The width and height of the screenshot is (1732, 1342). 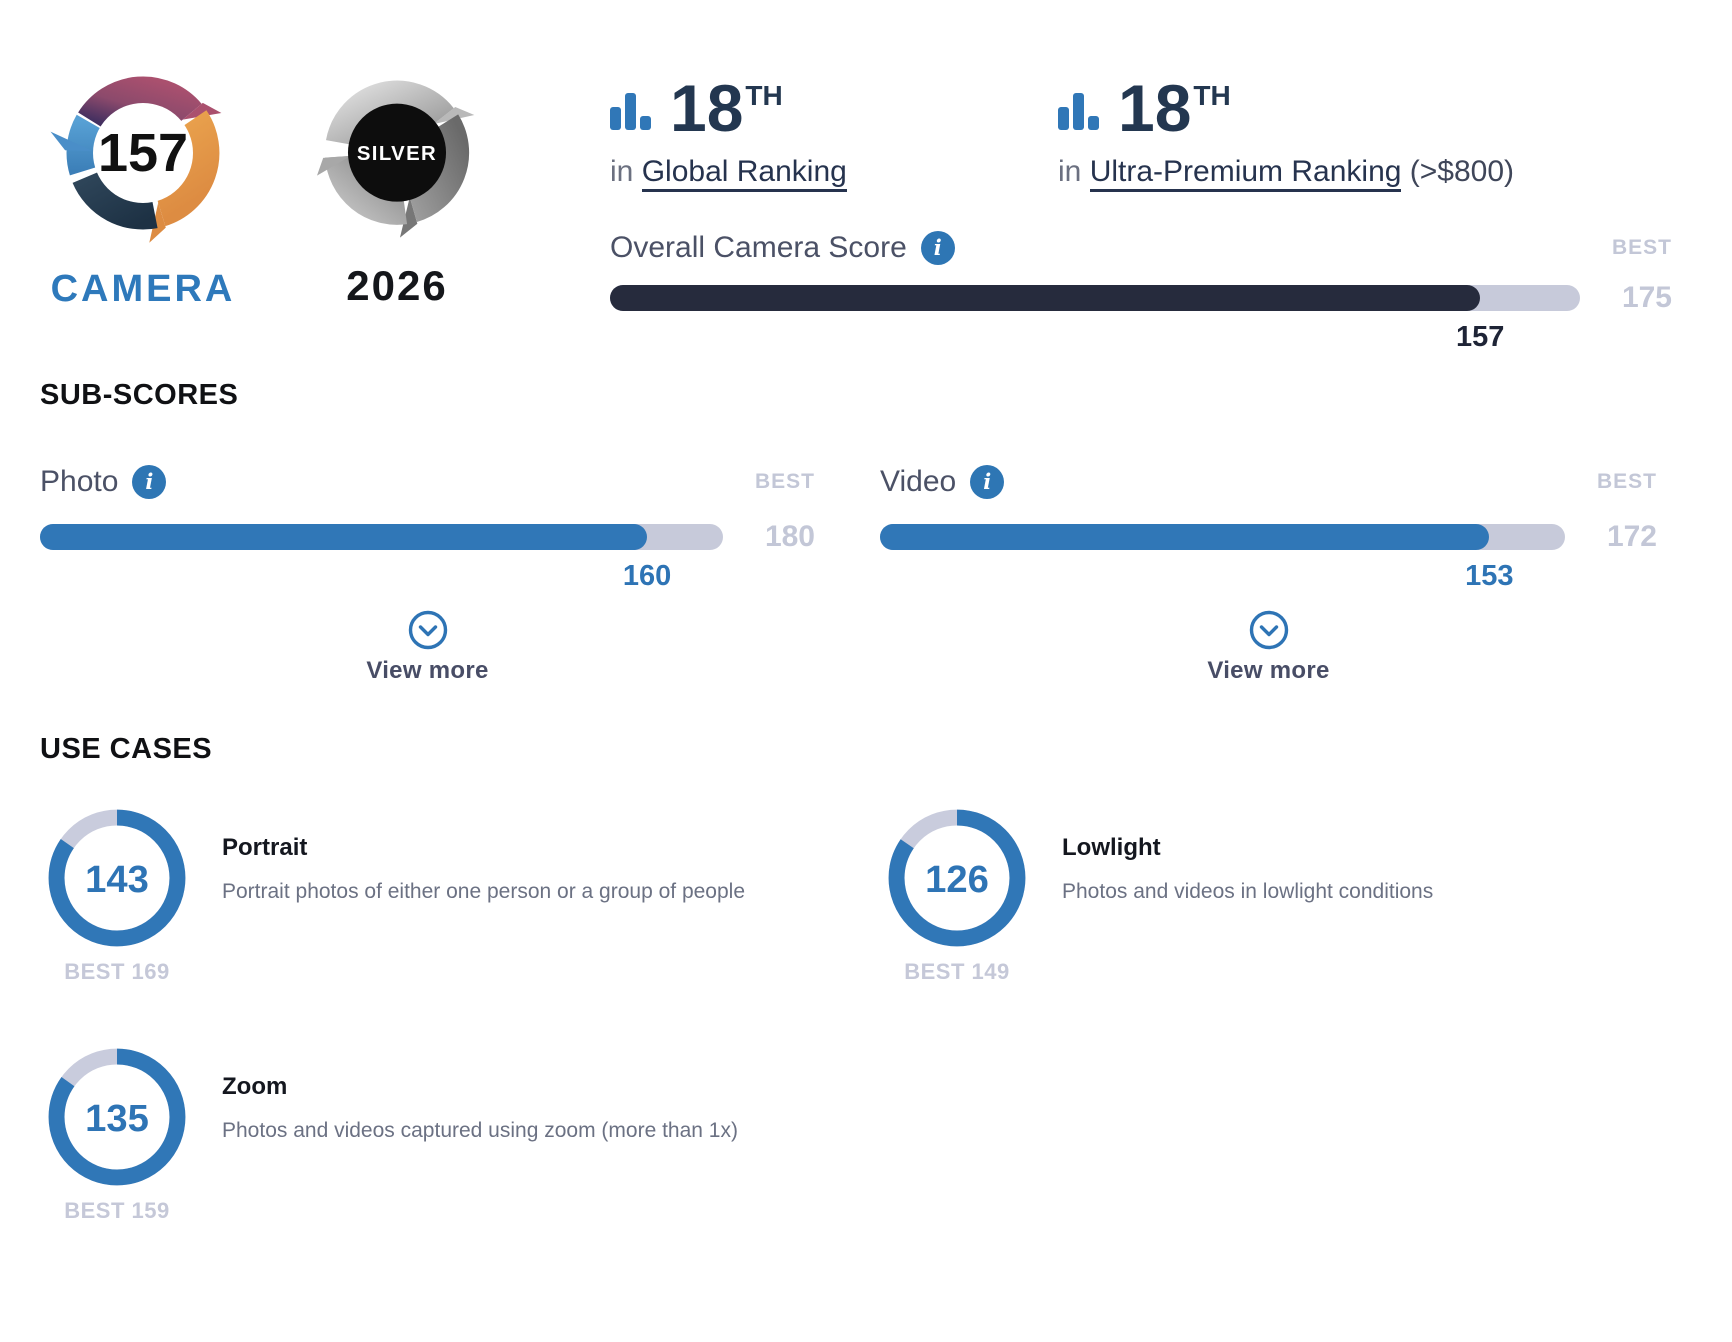 I want to click on price-segment-note: (>$800), so click(x=1462, y=171).